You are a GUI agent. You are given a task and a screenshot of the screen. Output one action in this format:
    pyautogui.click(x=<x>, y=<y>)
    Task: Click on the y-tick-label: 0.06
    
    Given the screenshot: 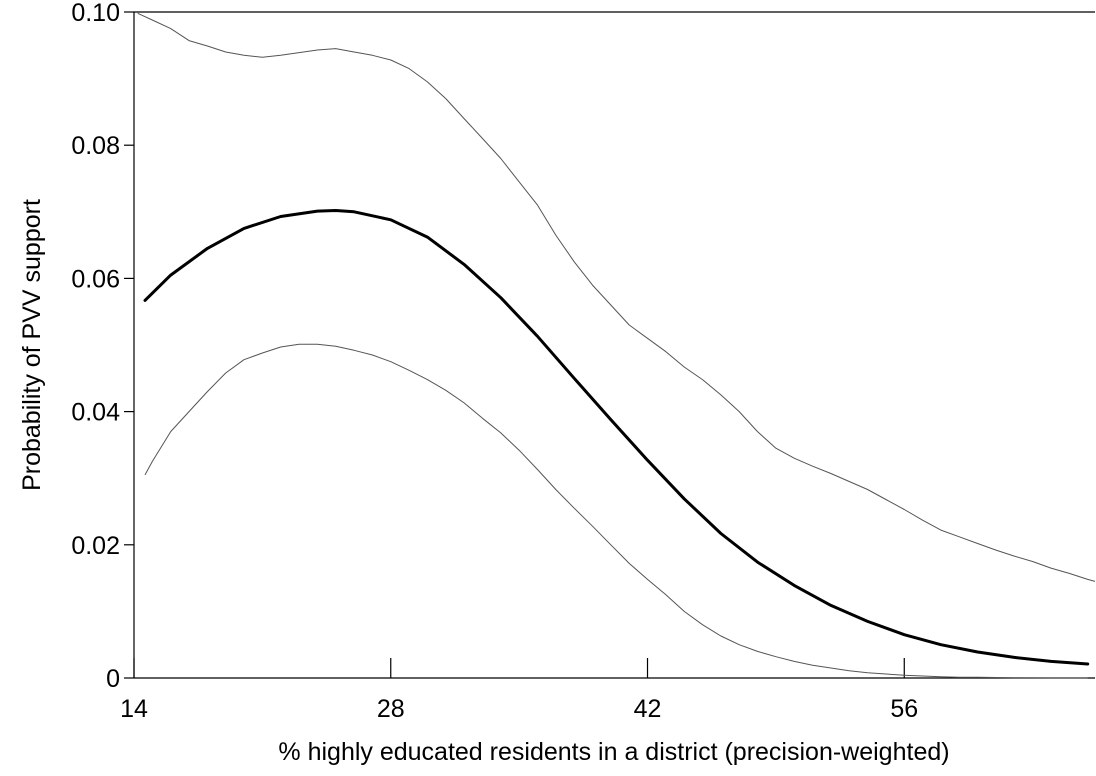 What is the action you would take?
    pyautogui.click(x=95, y=279)
    